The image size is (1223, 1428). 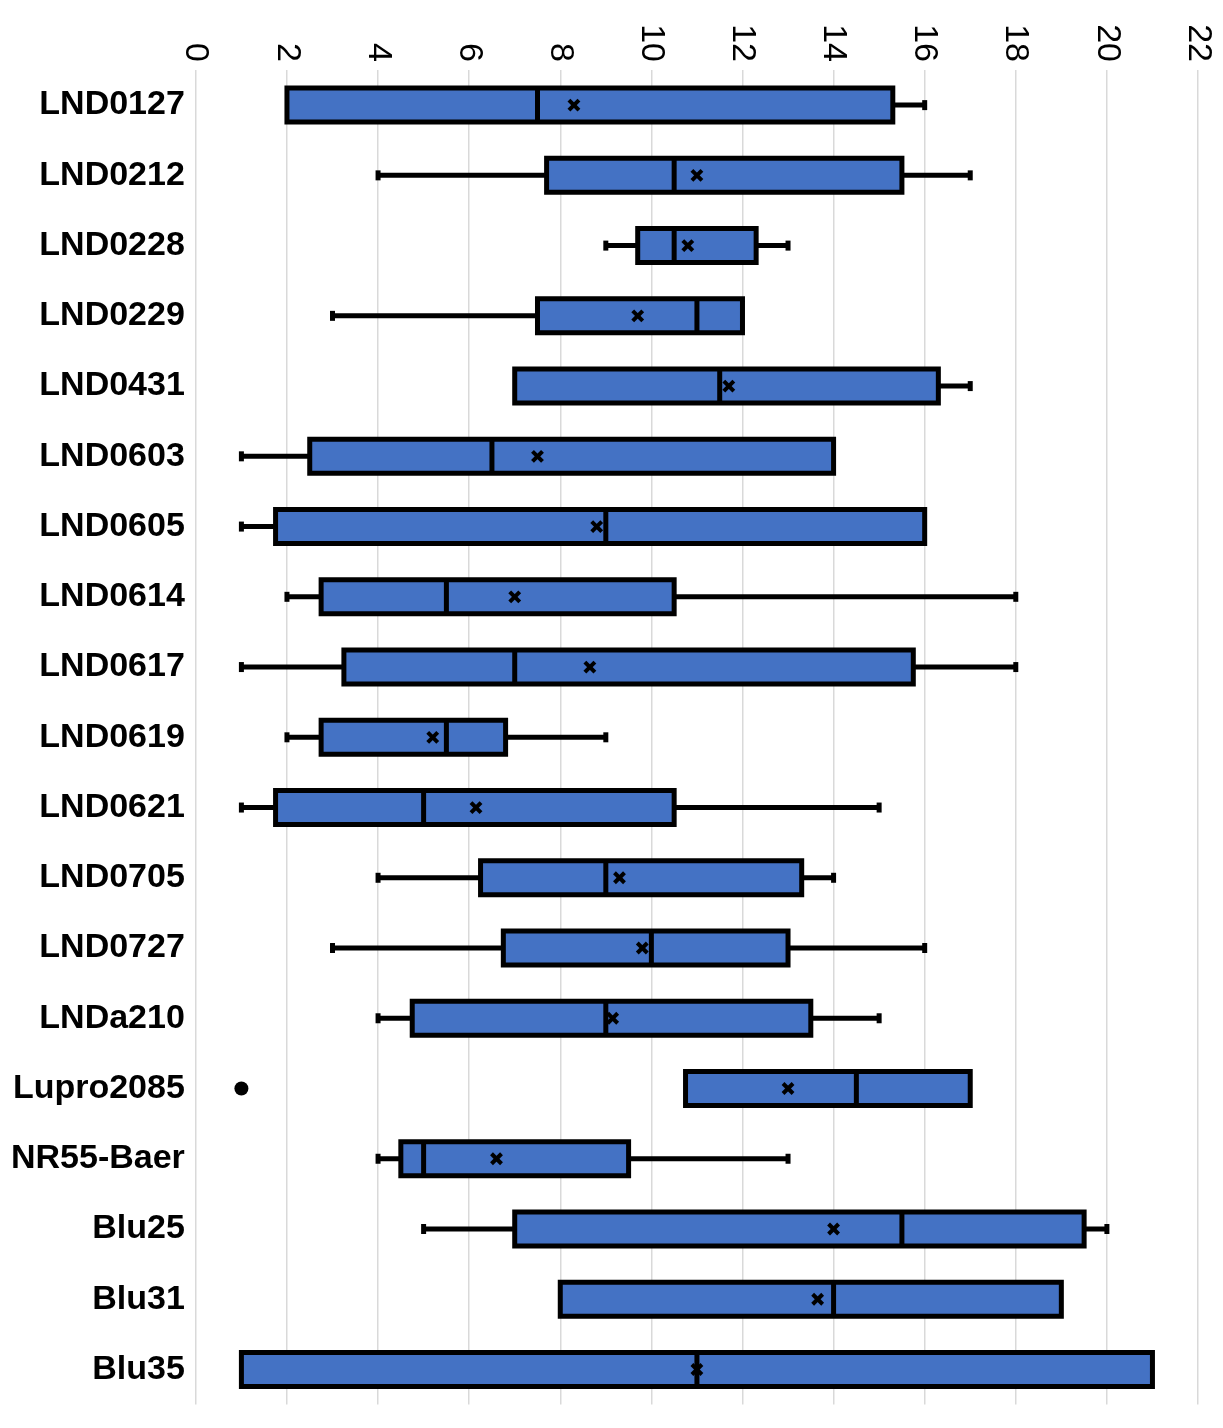 I want to click on y-tick-label: Blu31, so click(x=138, y=1296).